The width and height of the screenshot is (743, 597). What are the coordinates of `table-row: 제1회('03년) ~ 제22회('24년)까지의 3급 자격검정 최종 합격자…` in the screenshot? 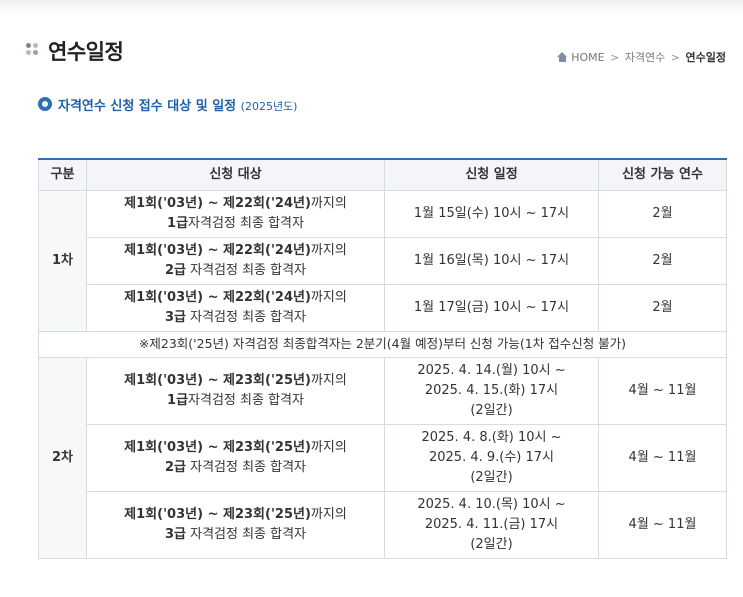 It's located at (383, 307).